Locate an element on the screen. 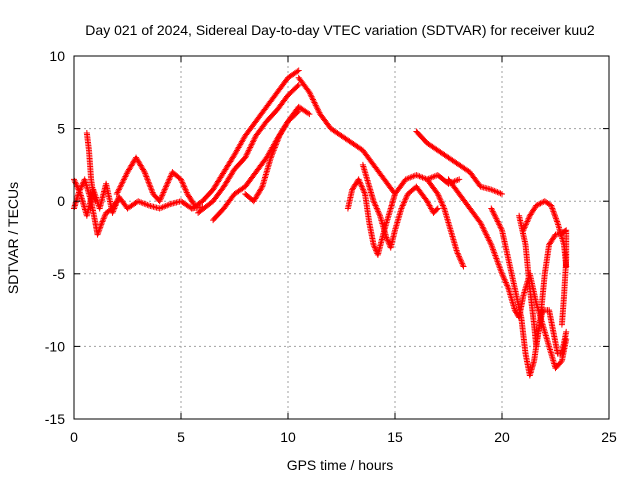 Image resolution: width=640 pixels, height=480 pixels. y-tick-label: 5 is located at coordinates (61, 129).